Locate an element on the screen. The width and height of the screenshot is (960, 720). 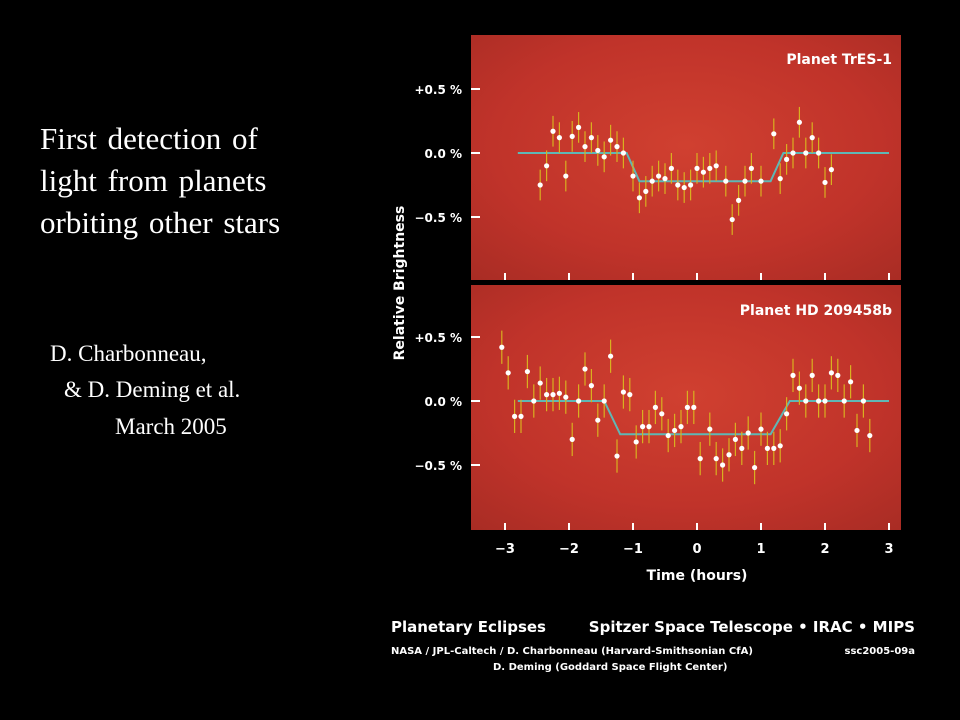
caption-title: Planetary Eclipses is located at coordinates (468, 627).